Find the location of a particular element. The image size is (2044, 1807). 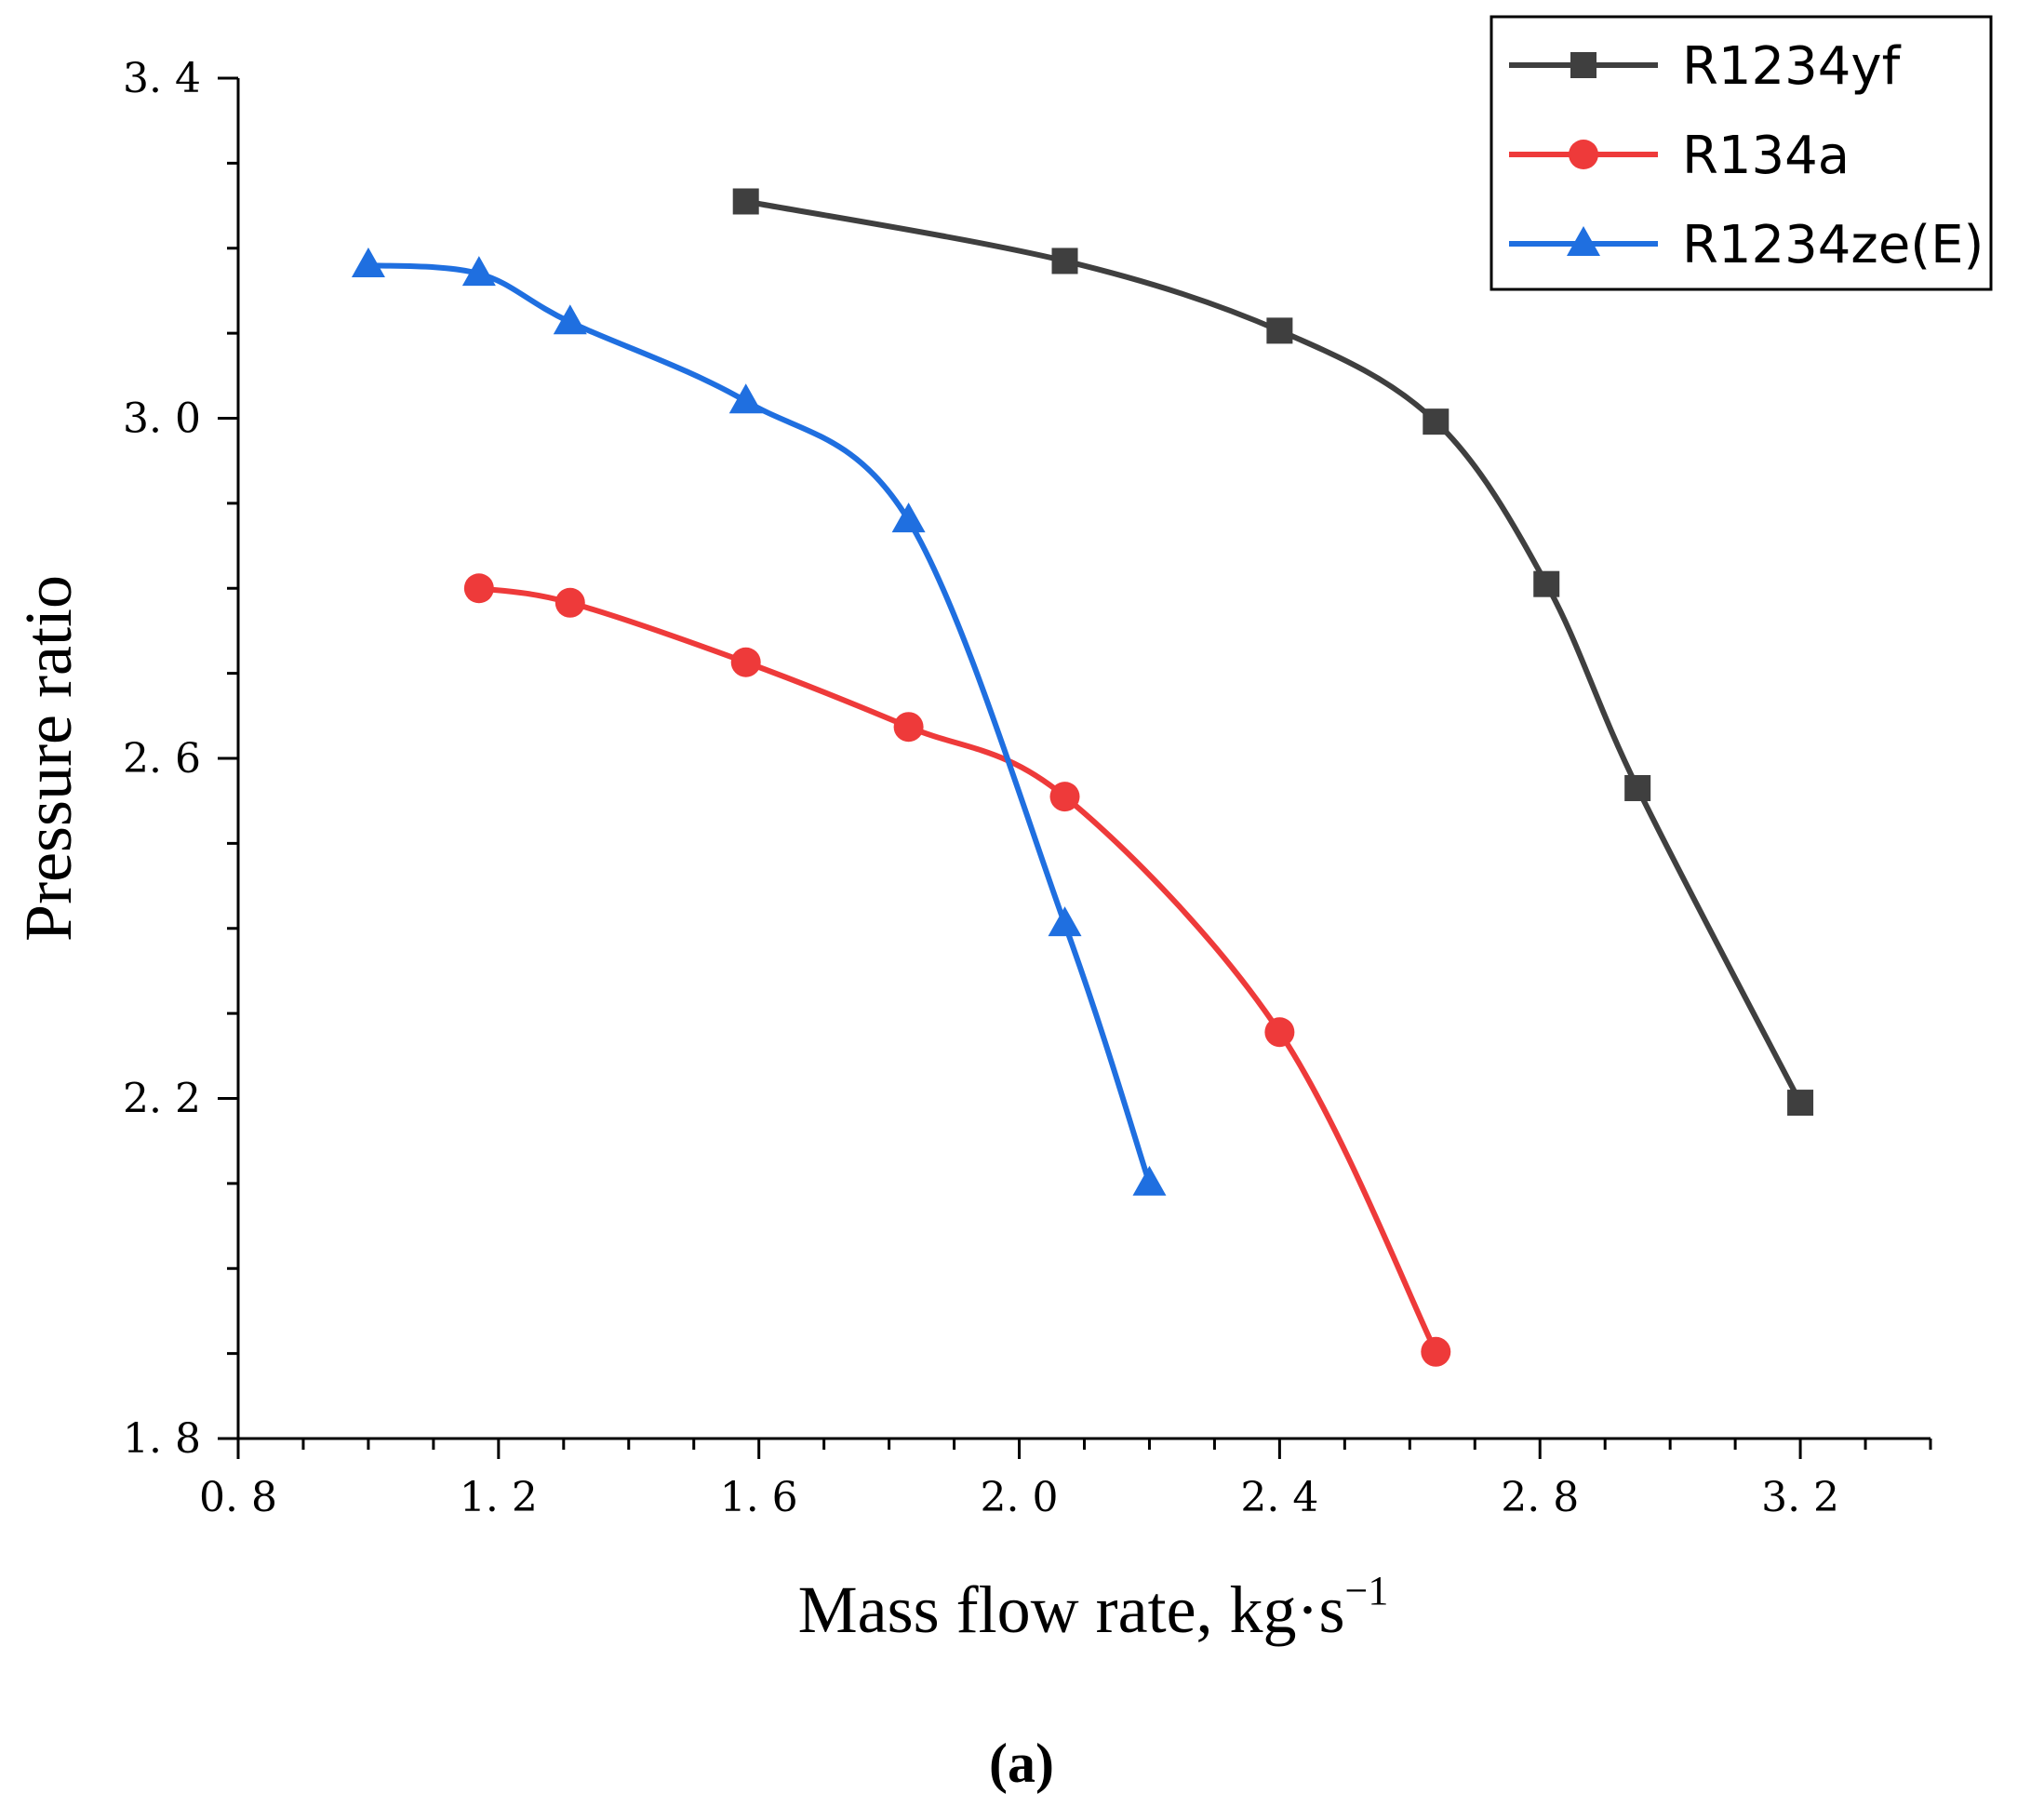

x-tick-label: 1. 2 is located at coordinates (499, 1497).